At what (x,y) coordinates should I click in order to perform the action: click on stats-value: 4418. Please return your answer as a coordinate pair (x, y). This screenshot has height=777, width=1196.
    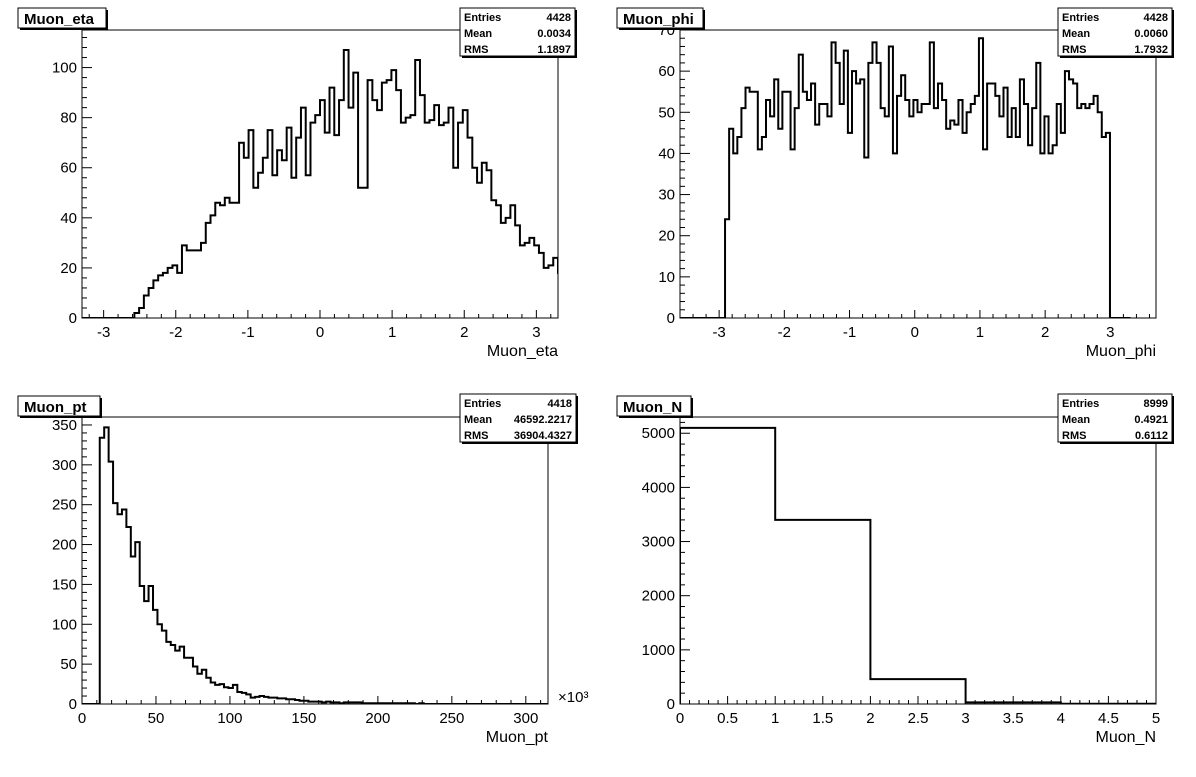
    Looking at the image, I should click on (560, 404).